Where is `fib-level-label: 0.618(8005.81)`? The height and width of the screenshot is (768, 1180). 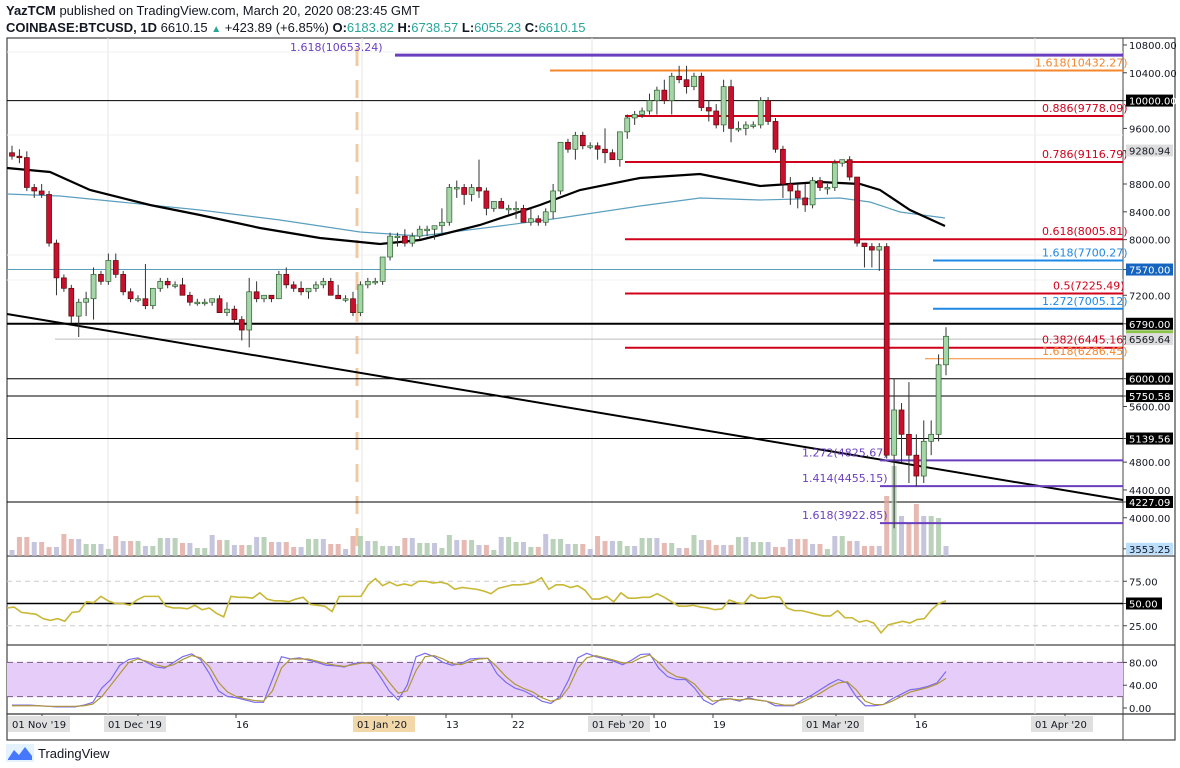
fib-level-label: 0.618(8005.81) is located at coordinates (1085, 231).